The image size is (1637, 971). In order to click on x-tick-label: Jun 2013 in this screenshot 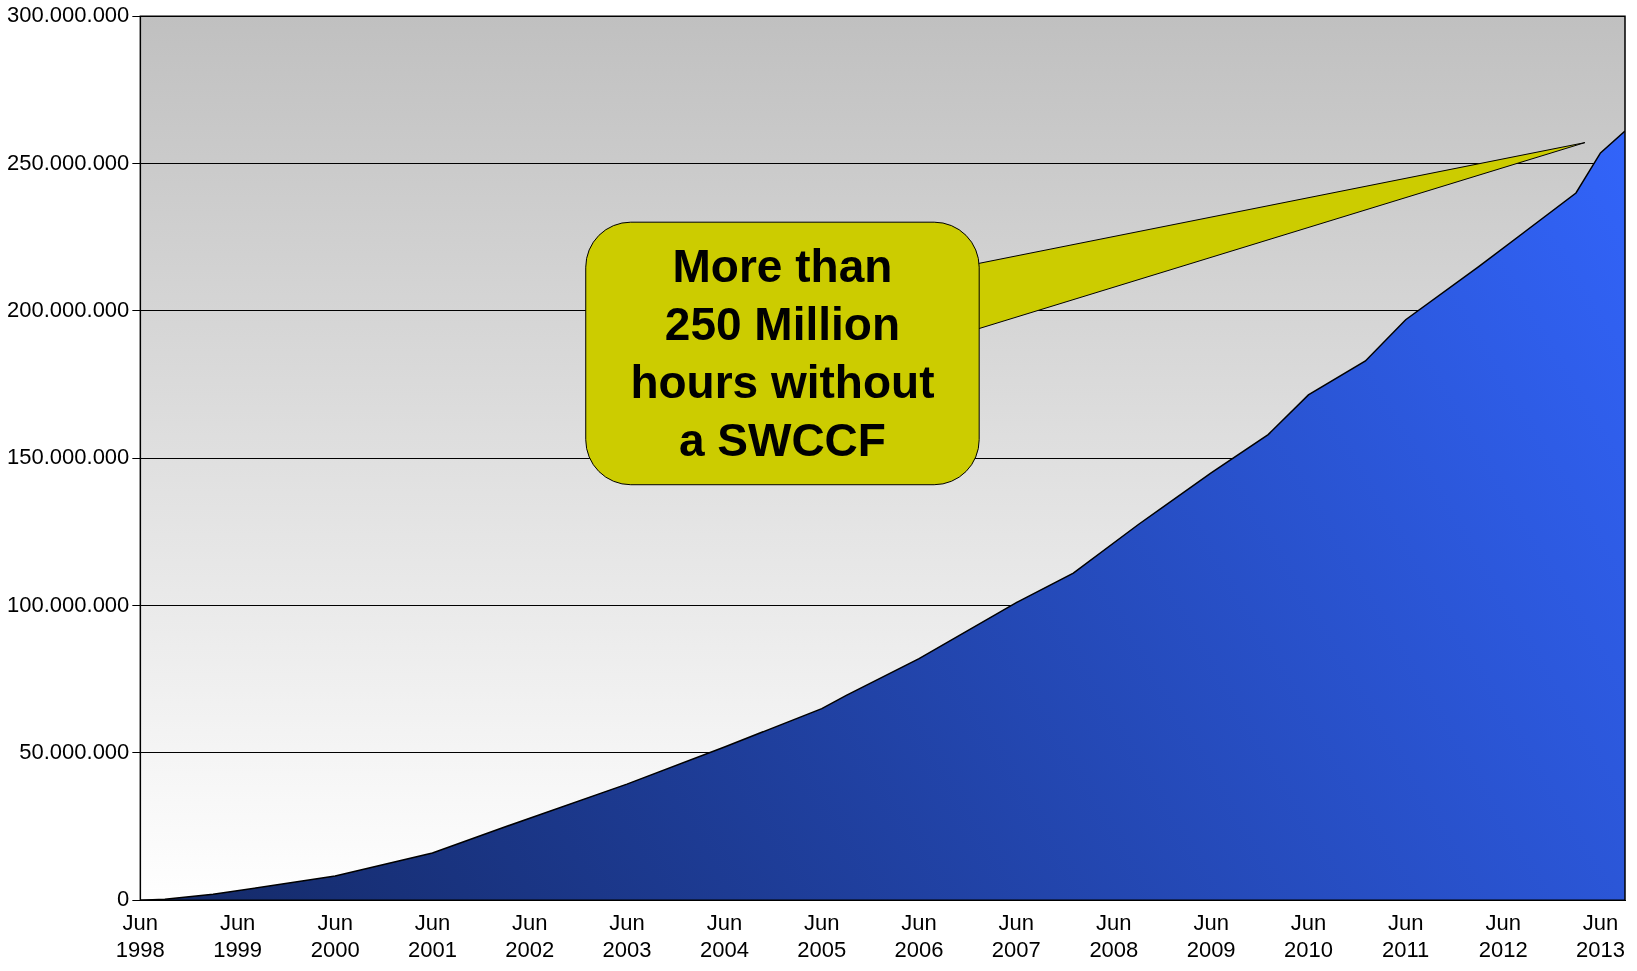, I will do `click(1600, 936)`.